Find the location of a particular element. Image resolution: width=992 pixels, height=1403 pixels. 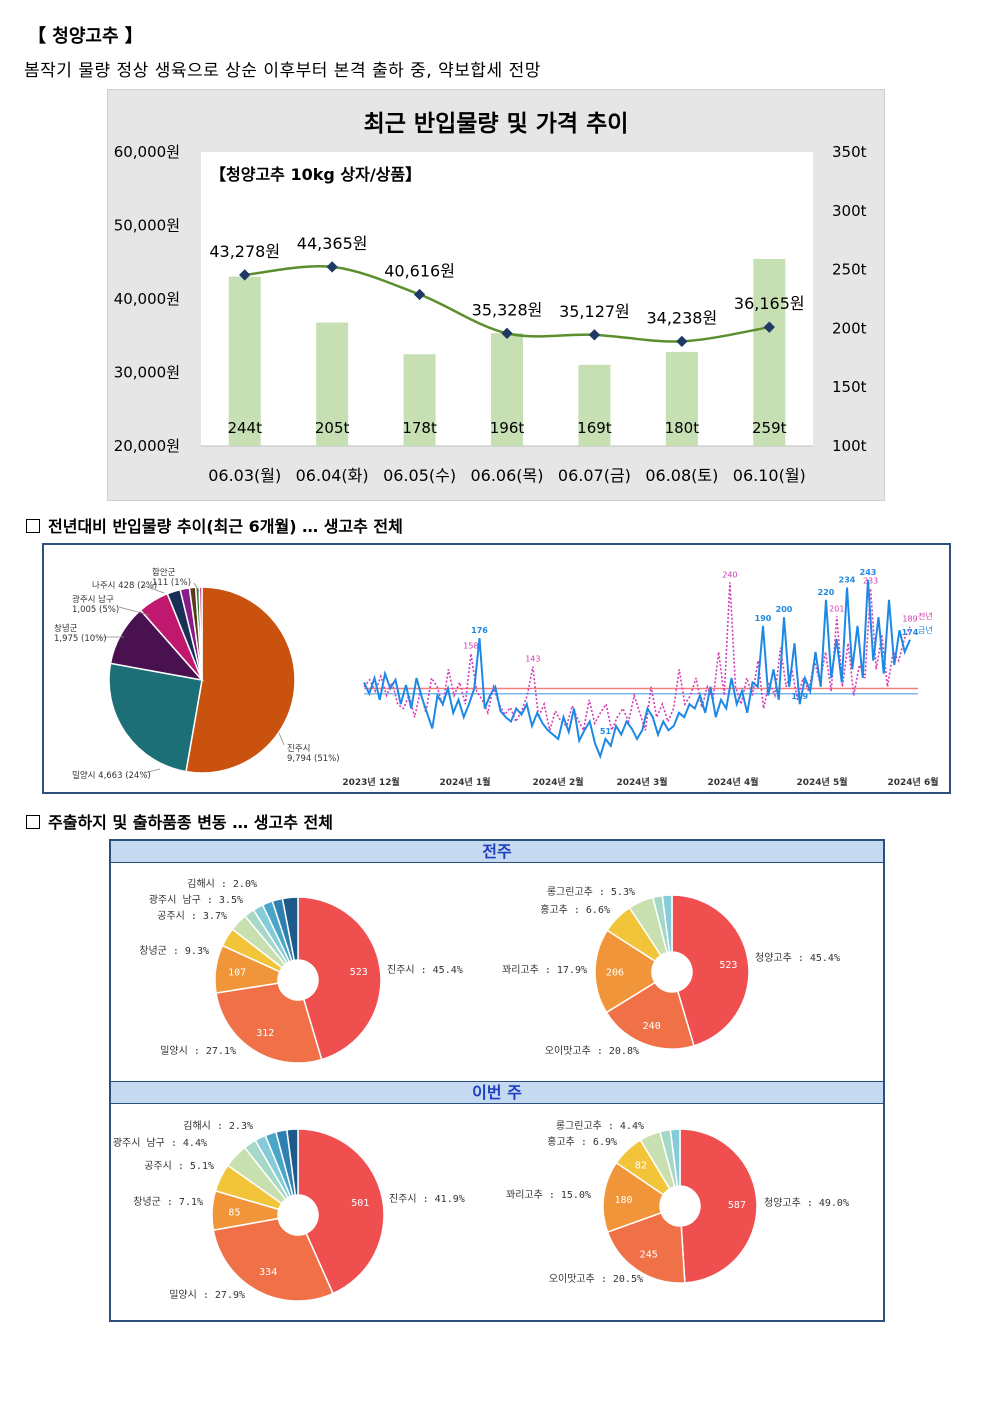

section3-heading: 주출하지 및 출하품종 변동 … 생고추 전체 is located at coordinates (179, 821).